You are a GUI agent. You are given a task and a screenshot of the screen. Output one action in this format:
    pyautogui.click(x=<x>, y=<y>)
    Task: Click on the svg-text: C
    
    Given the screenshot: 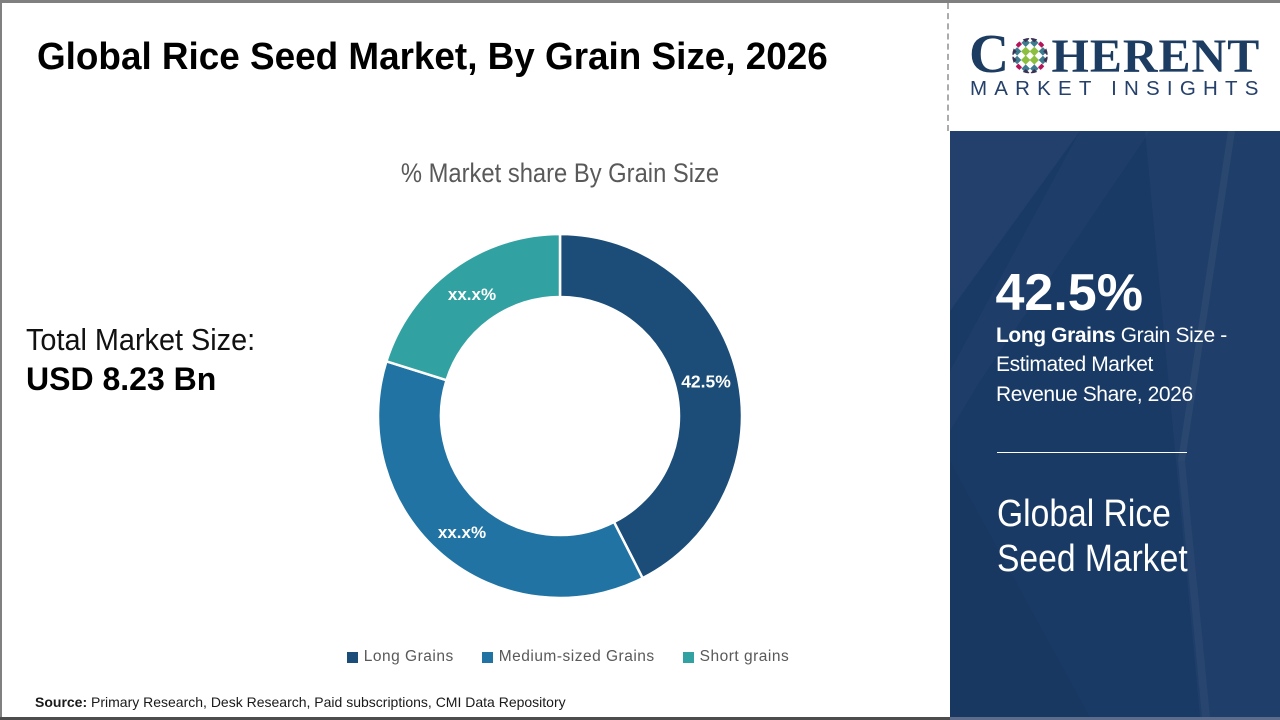 What is the action you would take?
    pyautogui.click(x=989, y=54)
    